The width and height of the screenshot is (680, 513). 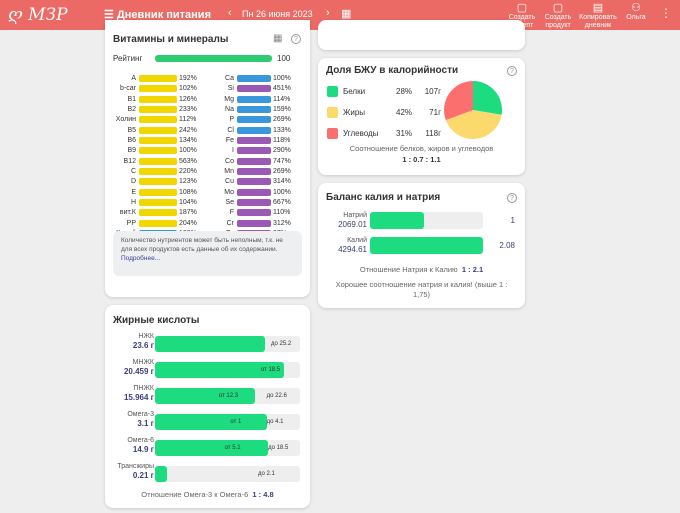 I want to click on fatty-acids-title: Жирные кислоты, so click(x=156, y=320).